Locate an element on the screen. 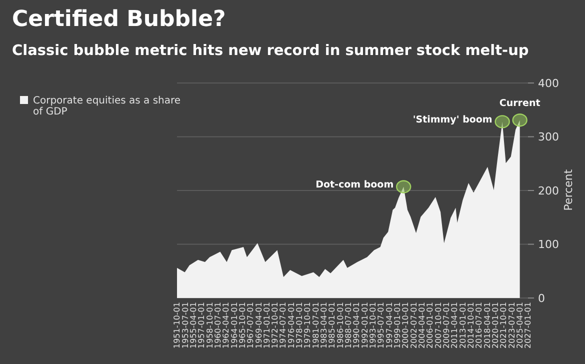 The height and width of the screenshot is (364, 585). y-tick-label: 100 is located at coordinates (548, 245).